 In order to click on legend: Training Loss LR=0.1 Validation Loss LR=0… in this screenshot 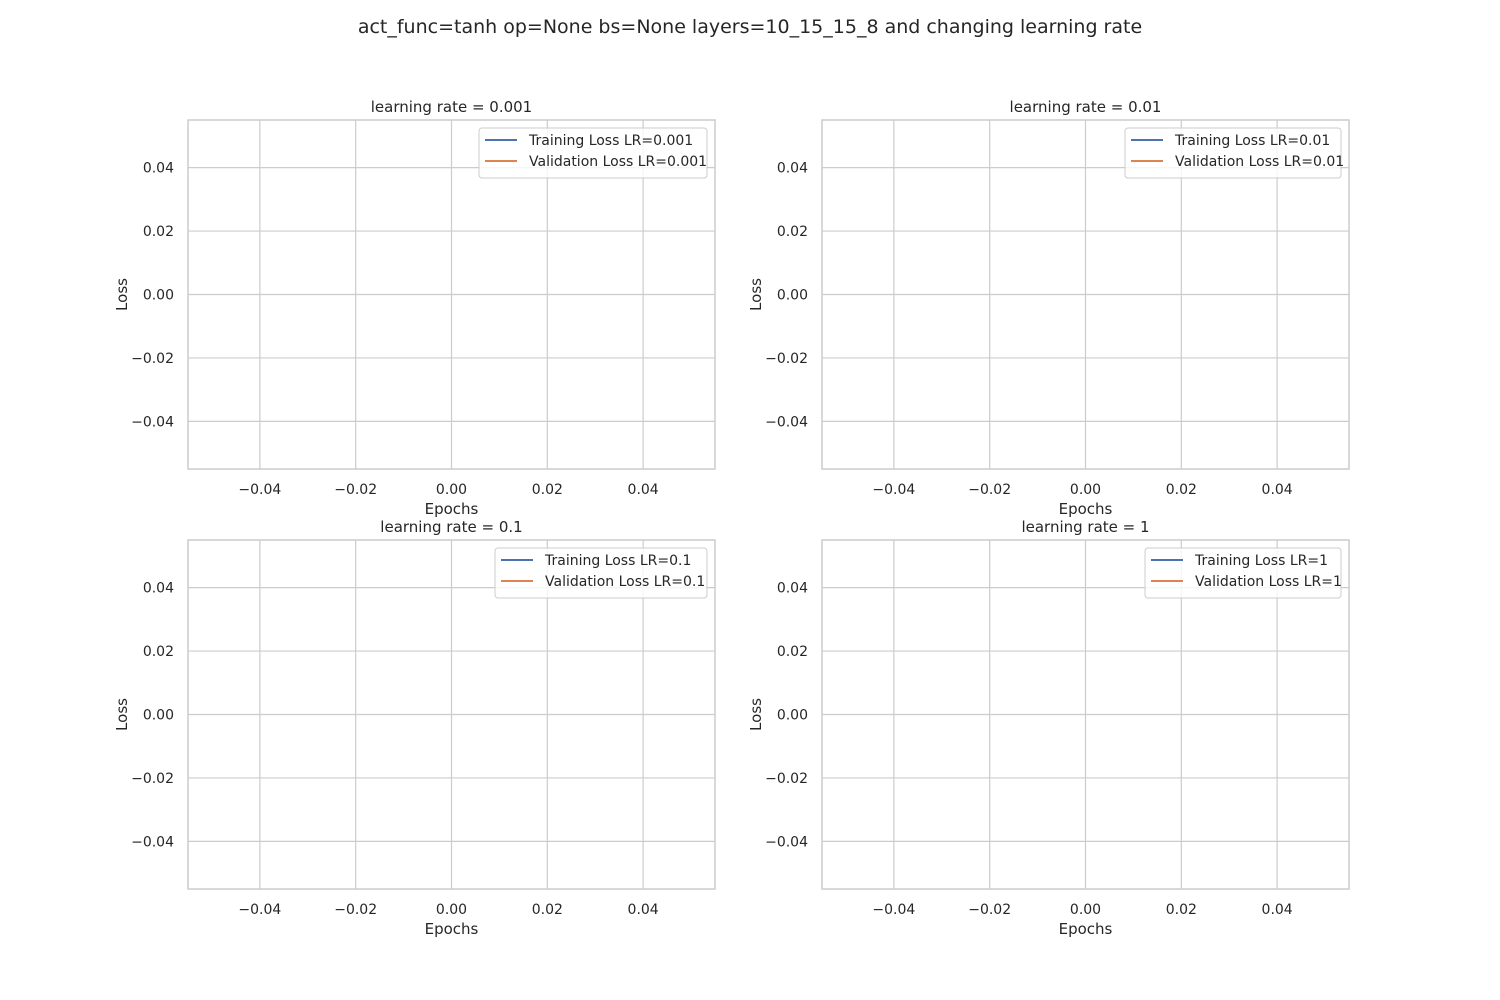, I will do `click(601, 573)`.